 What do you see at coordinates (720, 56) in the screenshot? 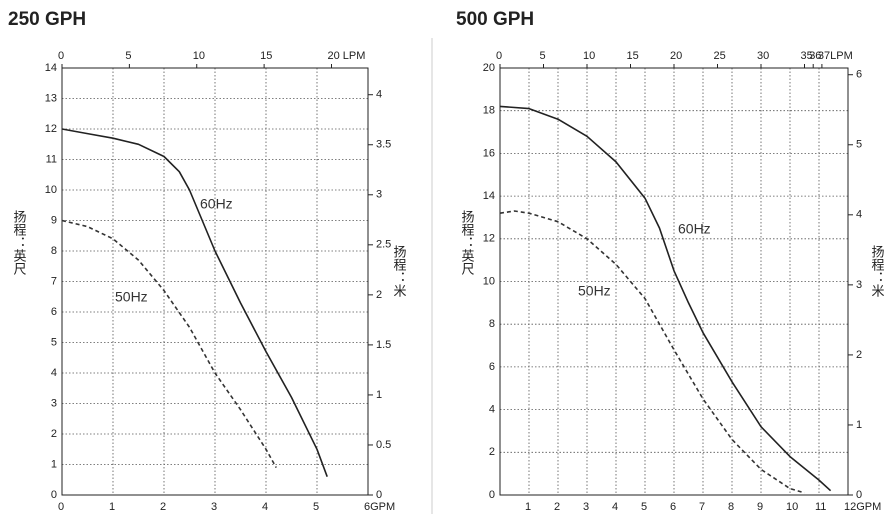
I see `x2-tick-label: 25` at bounding box center [720, 56].